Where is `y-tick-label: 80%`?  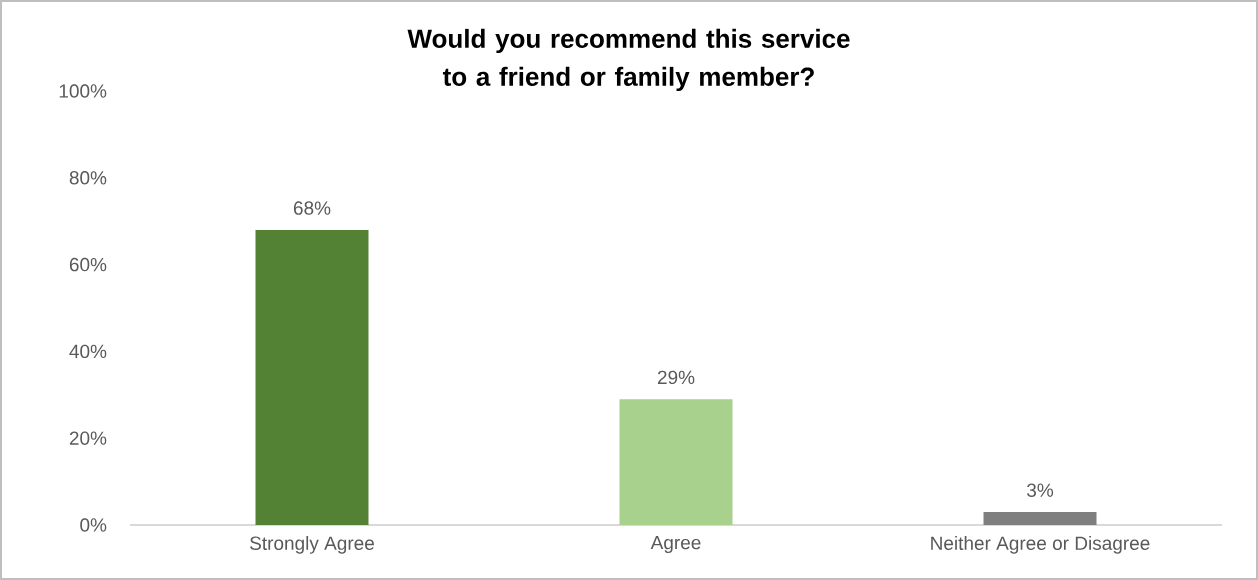 y-tick-label: 80% is located at coordinates (88, 178).